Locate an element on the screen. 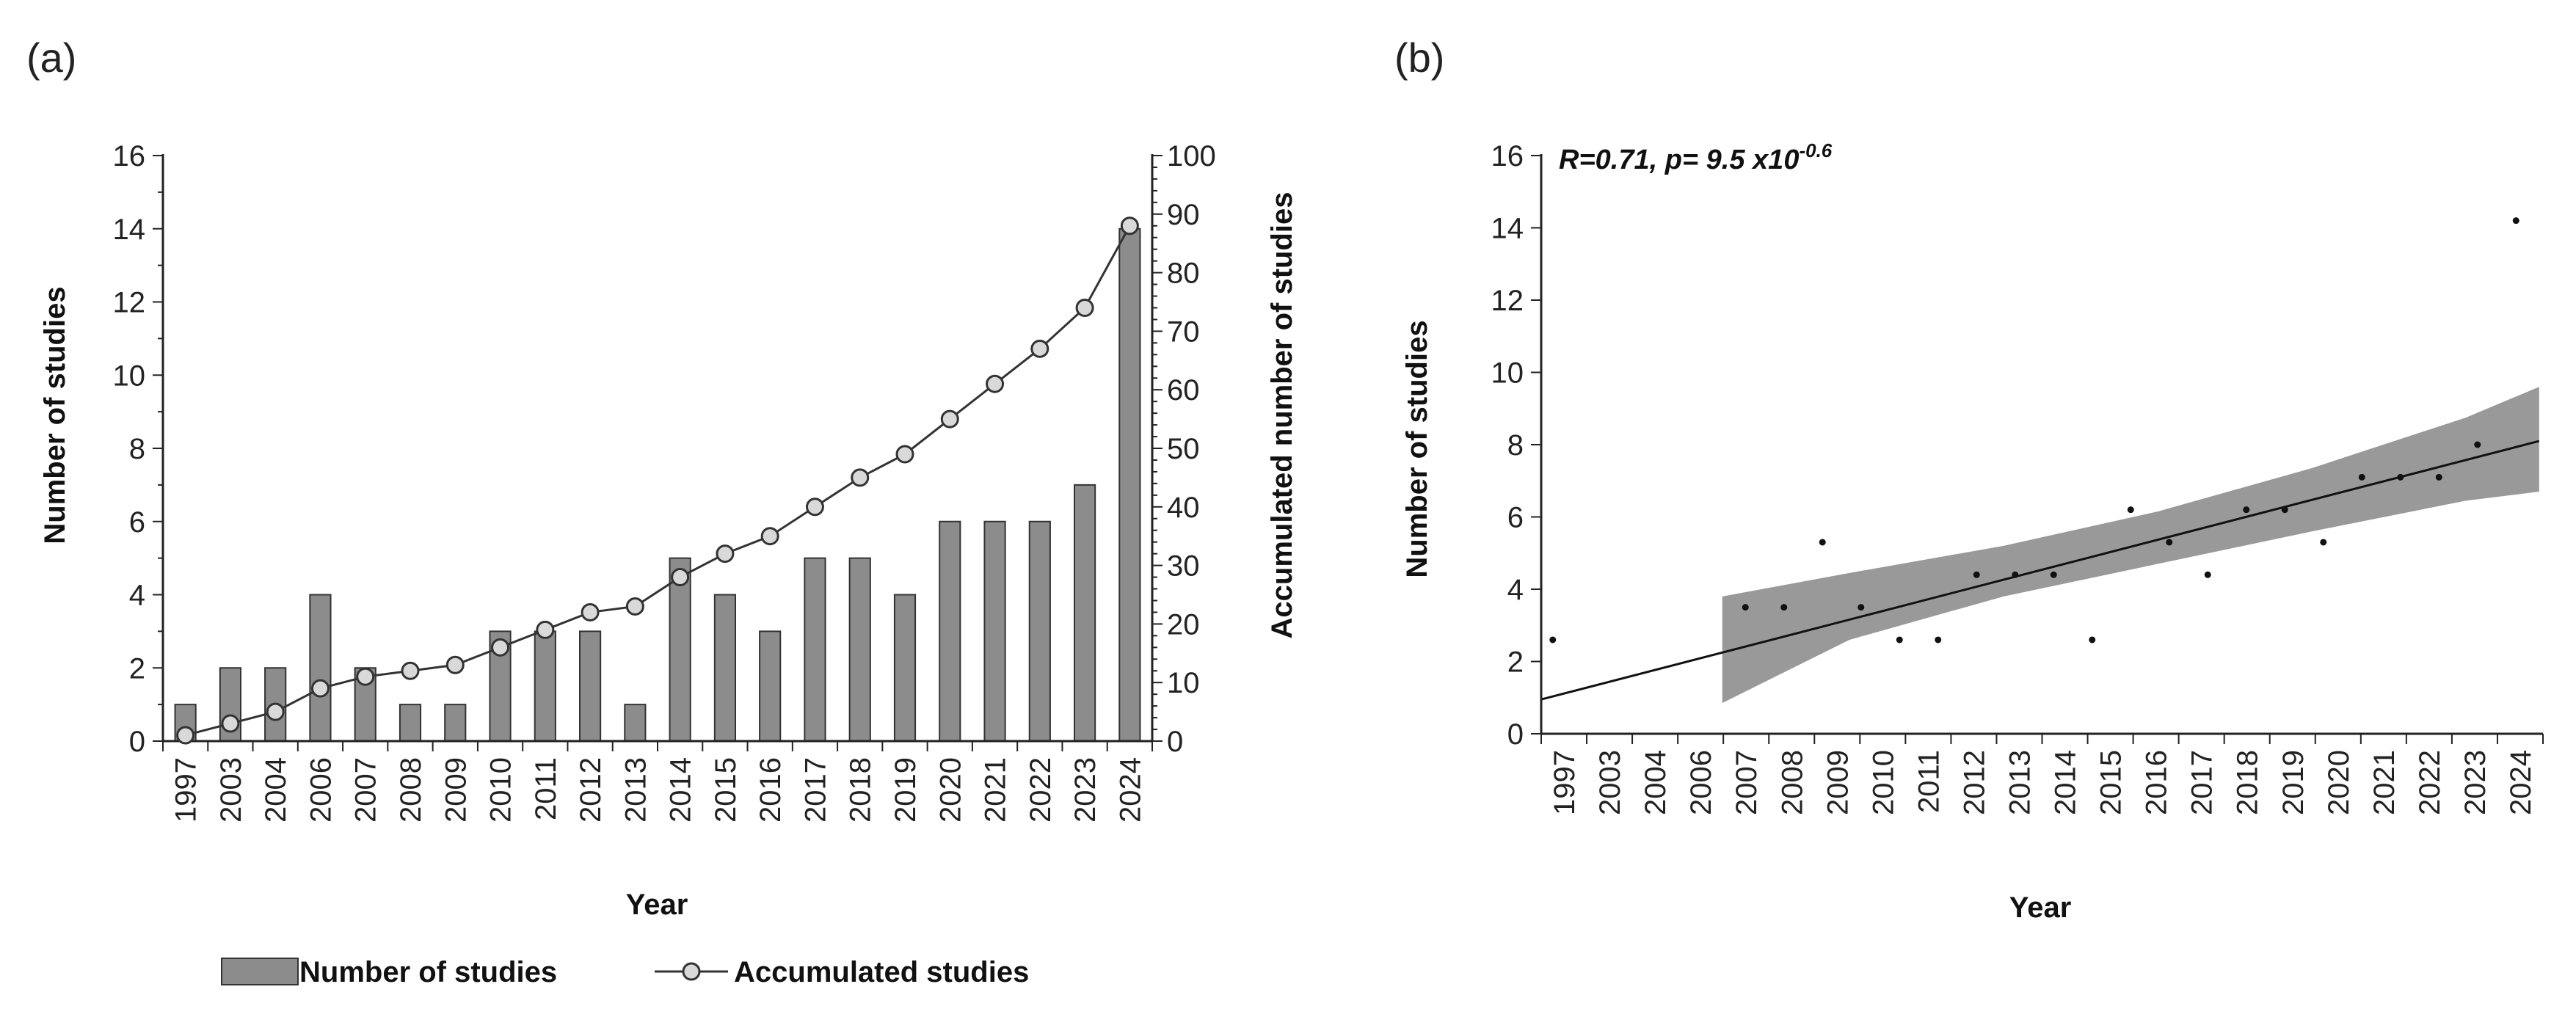  accumulated-point-2017 is located at coordinates (814, 507).